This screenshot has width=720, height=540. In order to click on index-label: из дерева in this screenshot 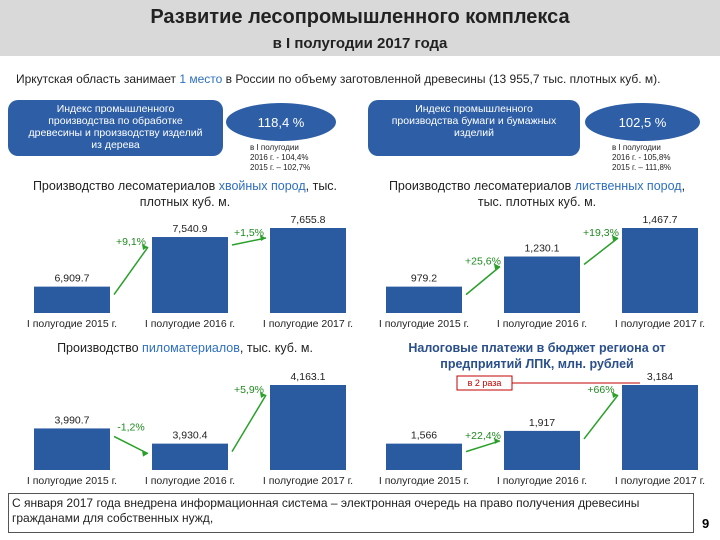, I will do `click(115, 145)`.